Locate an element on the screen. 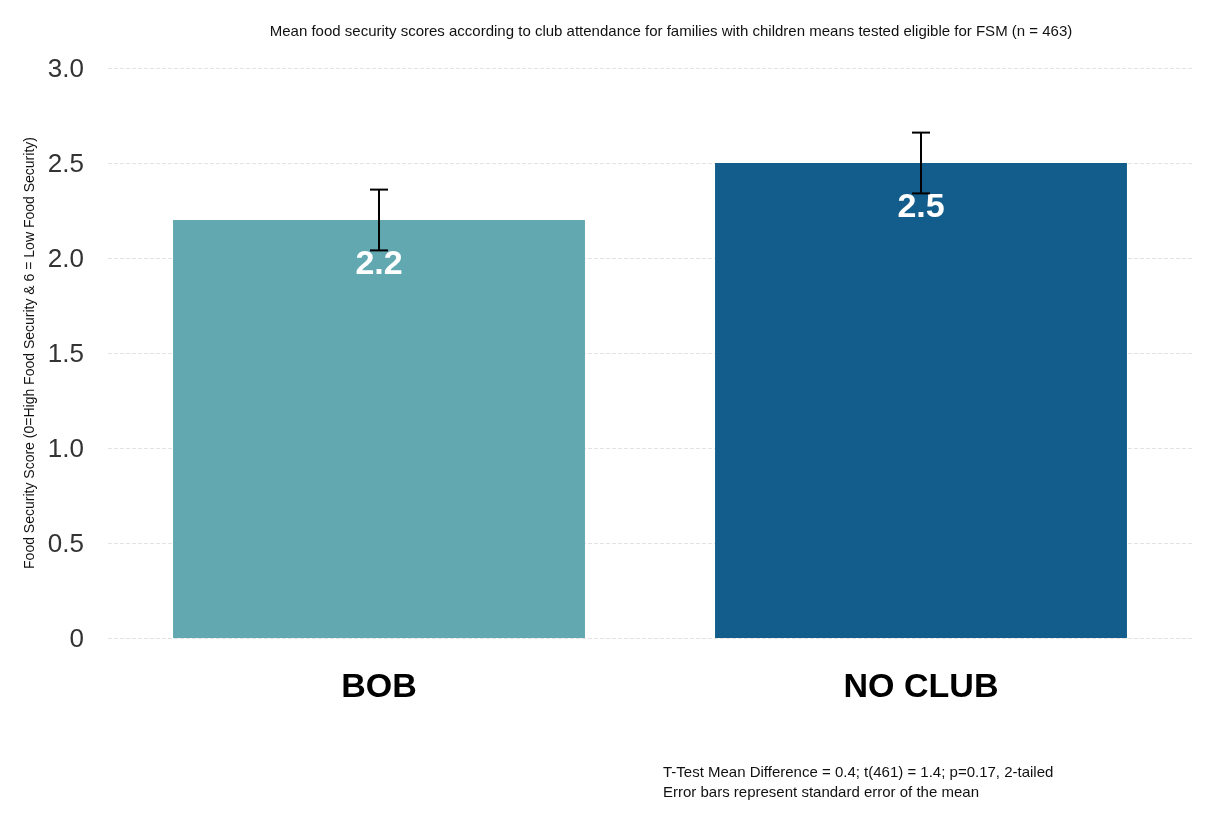 Image resolution: width=1208 pixels, height=814 pixels. y-tick-label: 2.5 is located at coordinates (65, 163).